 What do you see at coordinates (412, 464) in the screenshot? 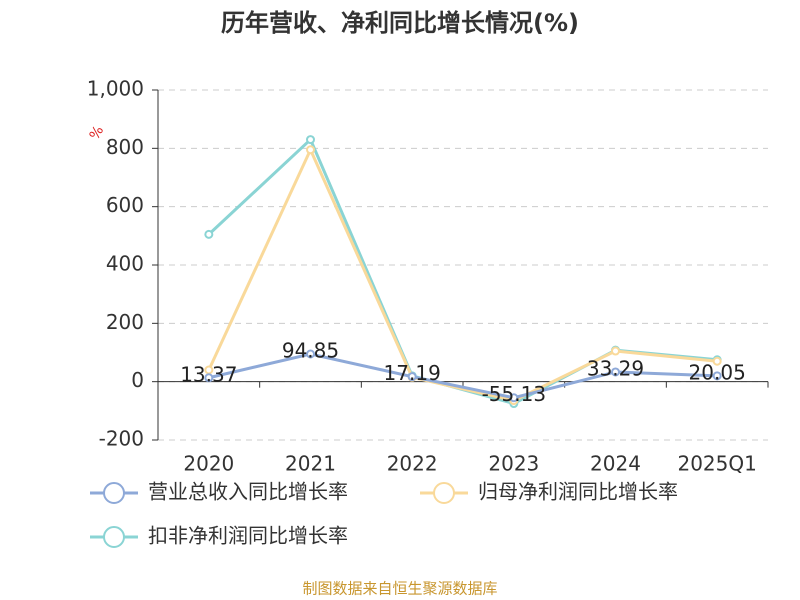
I see `x-tick-label: 2022` at bounding box center [412, 464].